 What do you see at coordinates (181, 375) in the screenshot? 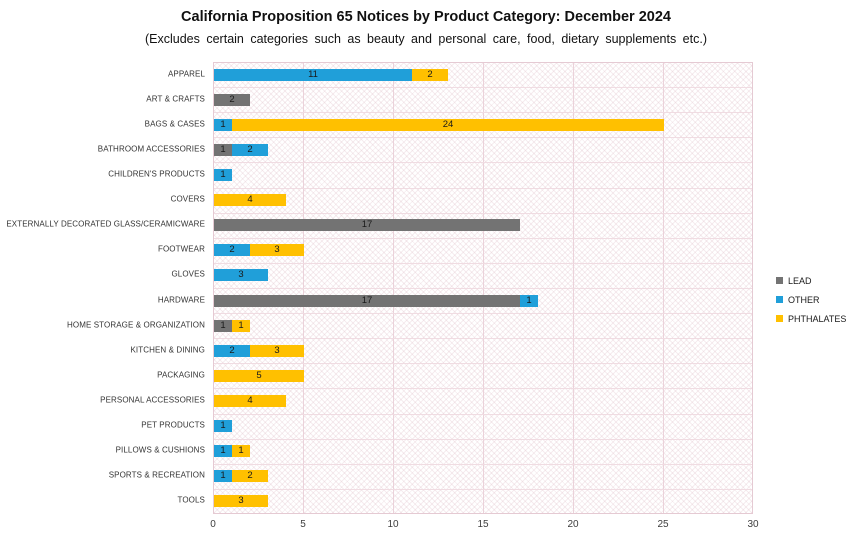
I see `category-label: PACKAGING` at bounding box center [181, 375].